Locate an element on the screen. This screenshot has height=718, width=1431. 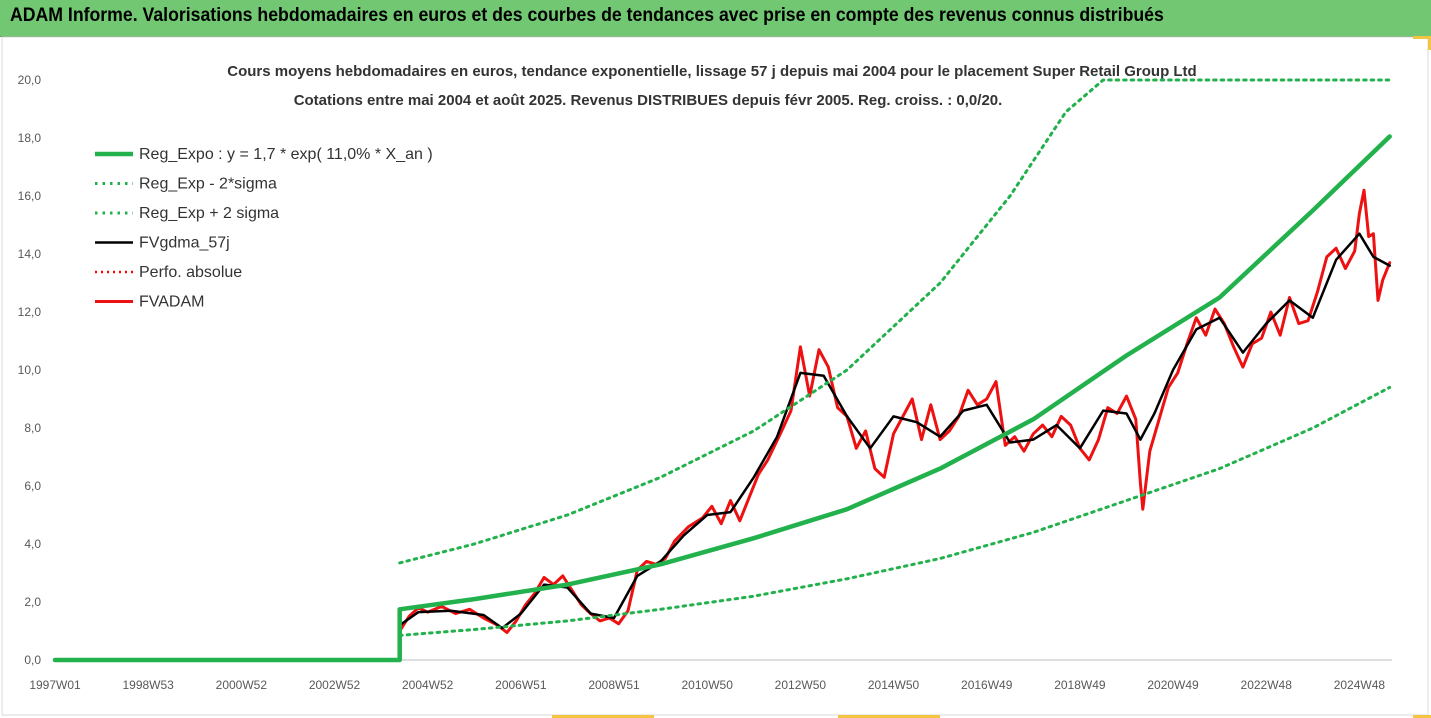
x-tick-label: 2012W50 is located at coordinates (801, 685).